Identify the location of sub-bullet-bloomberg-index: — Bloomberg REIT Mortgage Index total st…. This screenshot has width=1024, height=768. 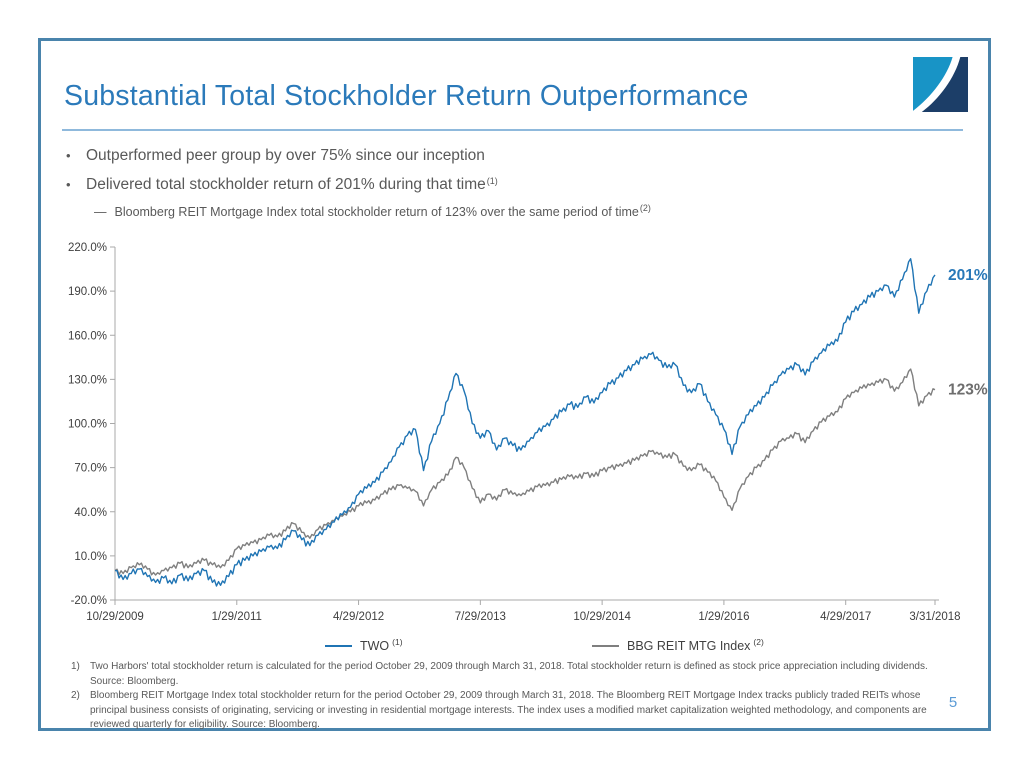
(372, 211).